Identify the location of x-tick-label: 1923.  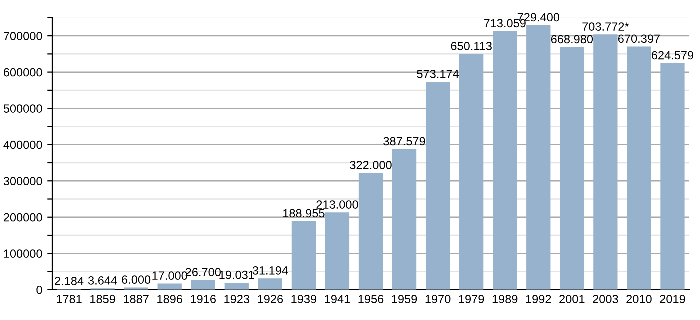
(237, 299).